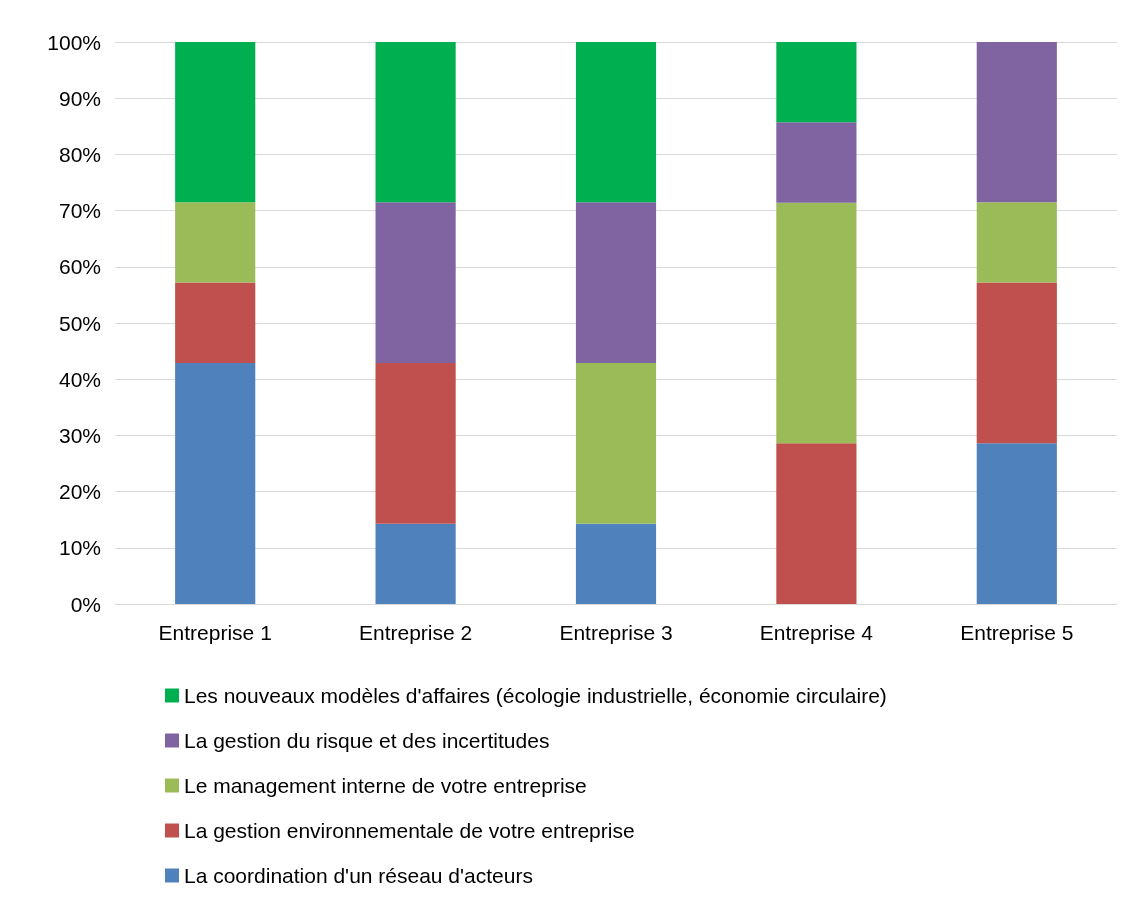 This screenshot has width=1133, height=921. I want to click on y-tick-label: 10%, so click(79, 548).